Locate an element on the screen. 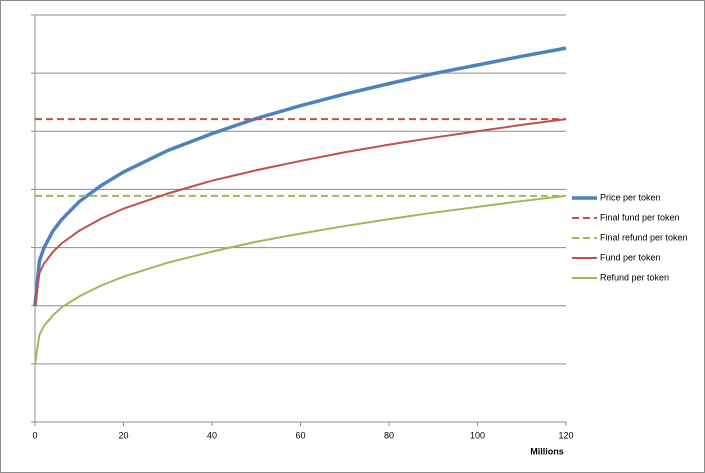  legend-label: Fund per token is located at coordinates (630, 257).